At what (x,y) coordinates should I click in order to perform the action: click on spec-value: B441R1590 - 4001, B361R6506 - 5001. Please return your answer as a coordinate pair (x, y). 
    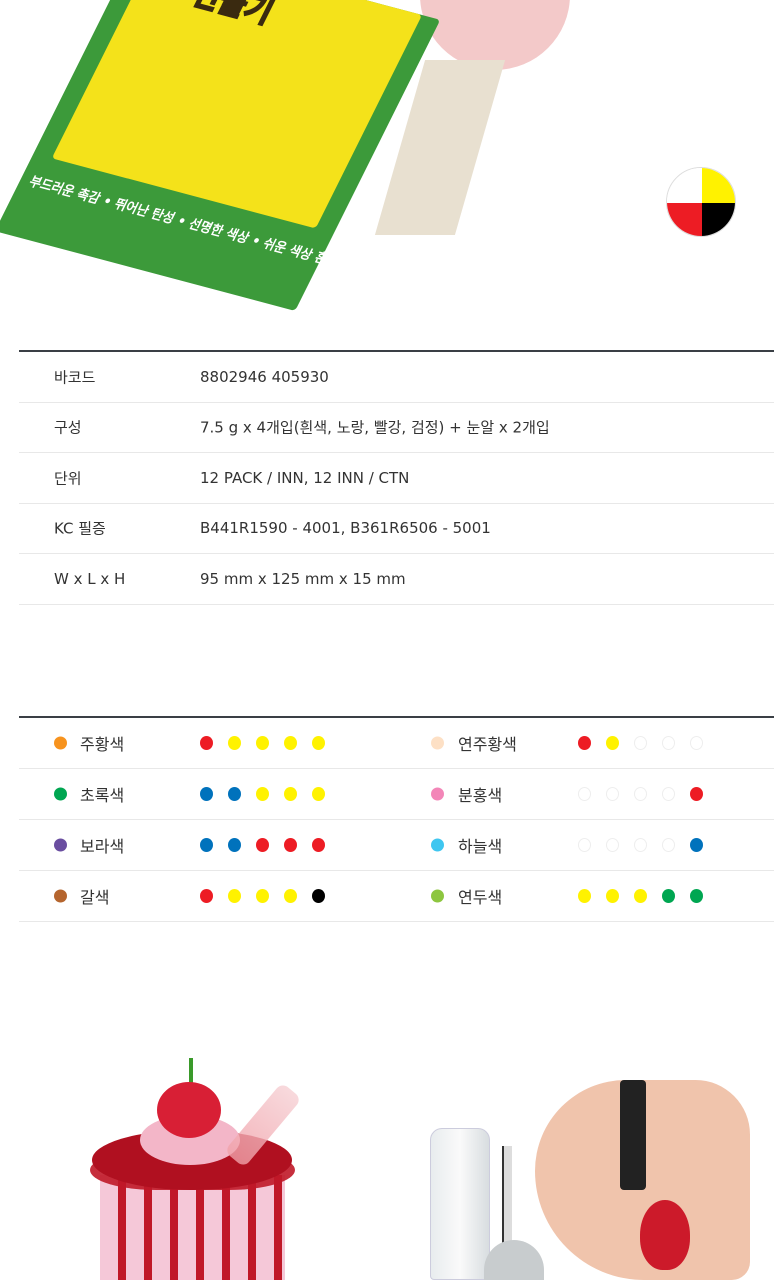
    Looking at the image, I should click on (345, 528).